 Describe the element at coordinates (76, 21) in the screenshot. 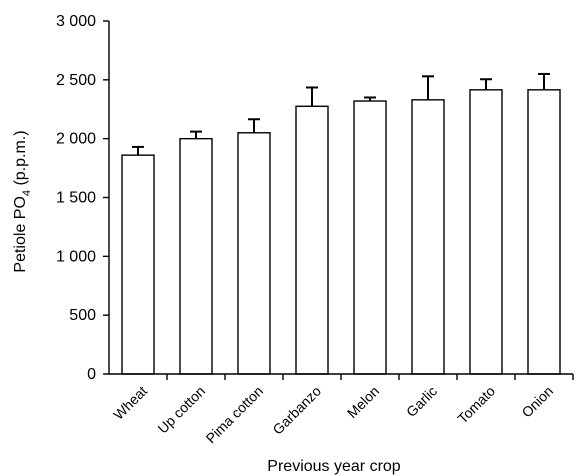

I see `y-tick-label: 3 000` at that location.